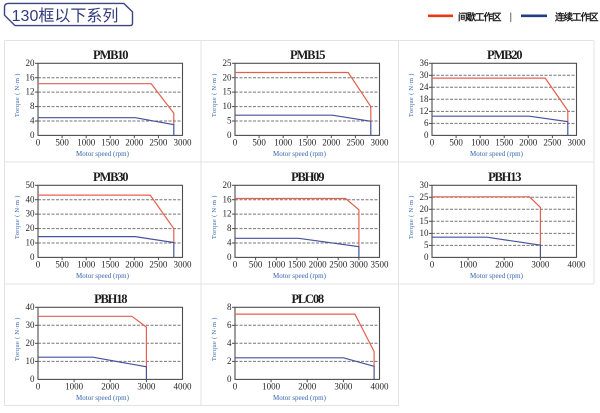 The height and width of the screenshot is (413, 600). What do you see at coordinates (229, 361) in the screenshot?
I see `svg-text: 2` at bounding box center [229, 361].